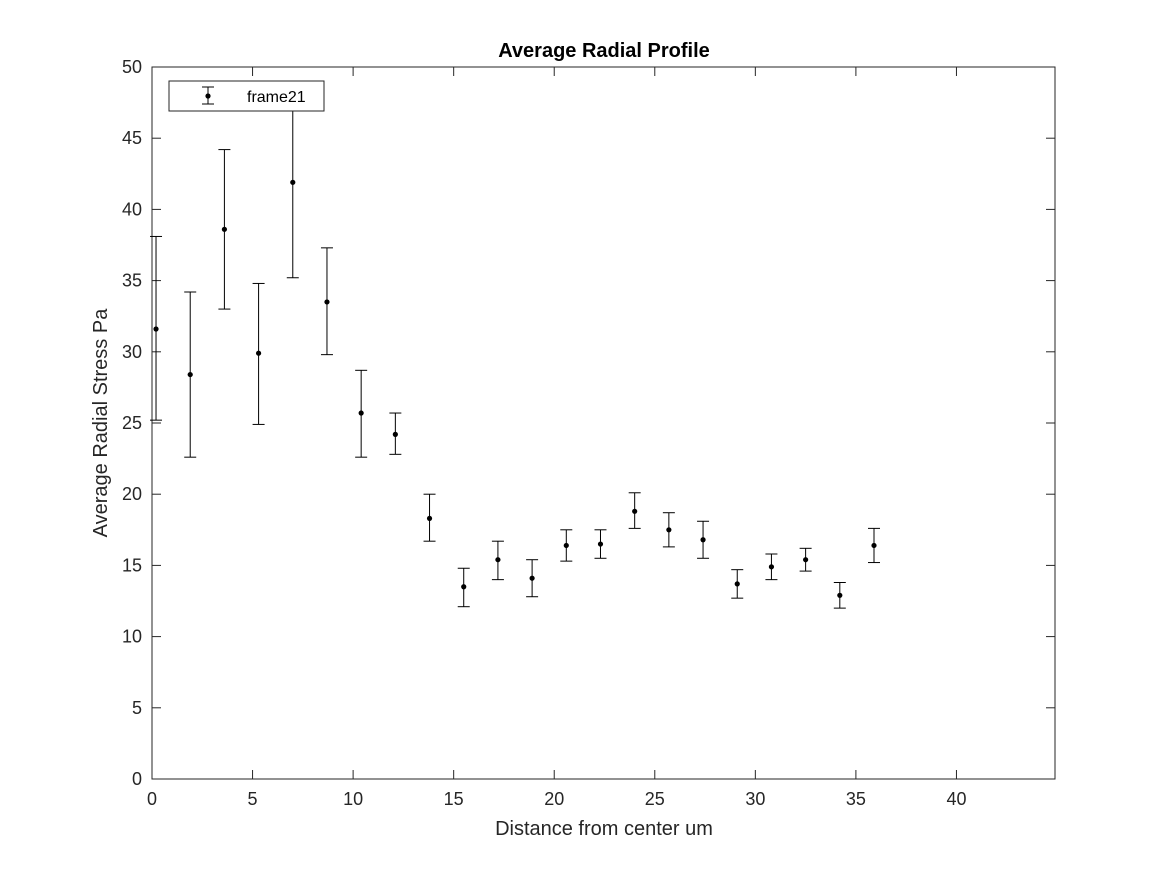  What do you see at coordinates (137, 708) in the screenshot?
I see `y-tick-label: 5` at bounding box center [137, 708].